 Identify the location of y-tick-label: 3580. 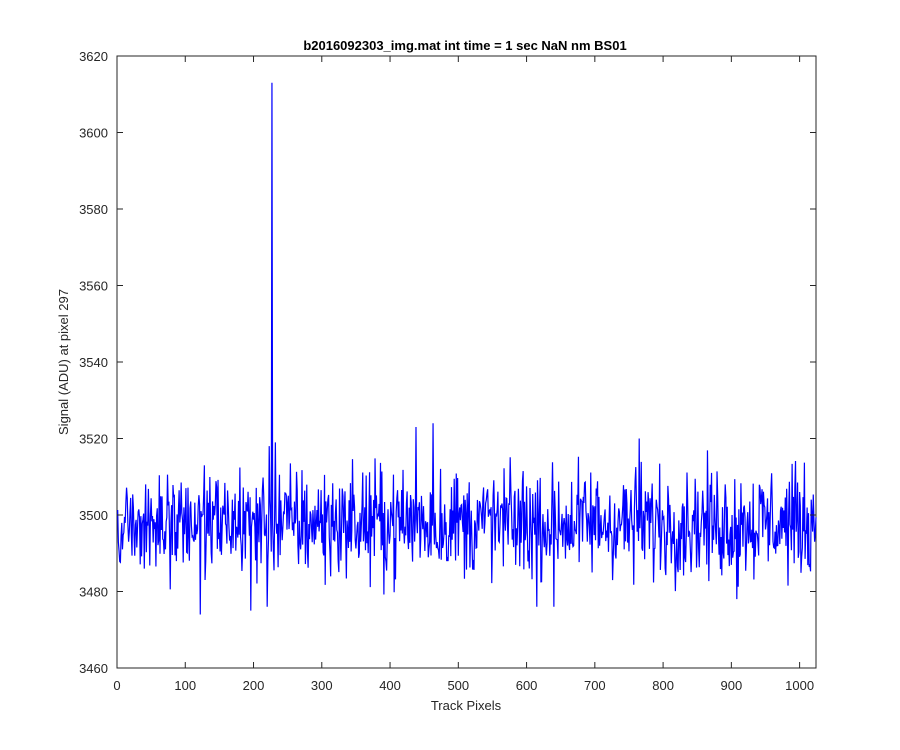
(93, 209).